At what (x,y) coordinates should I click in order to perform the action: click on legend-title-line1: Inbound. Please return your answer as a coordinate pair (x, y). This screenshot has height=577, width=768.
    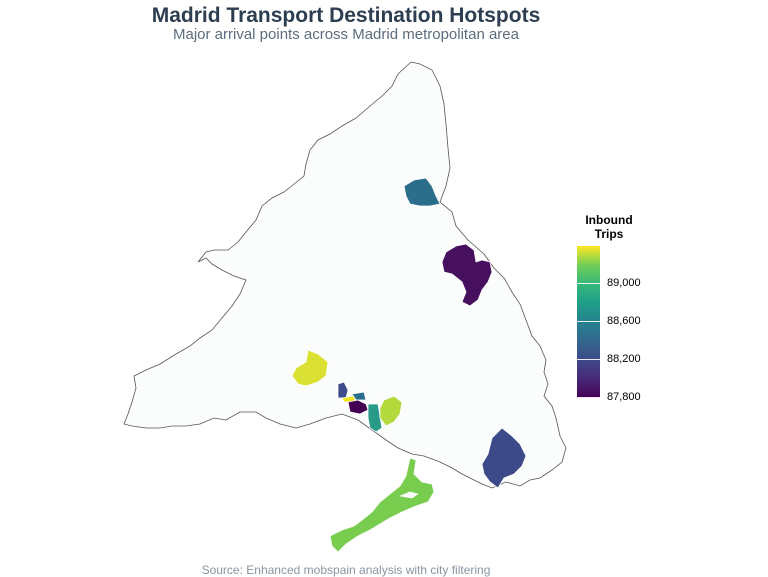
    Looking at the image, I should click on (609, 220).